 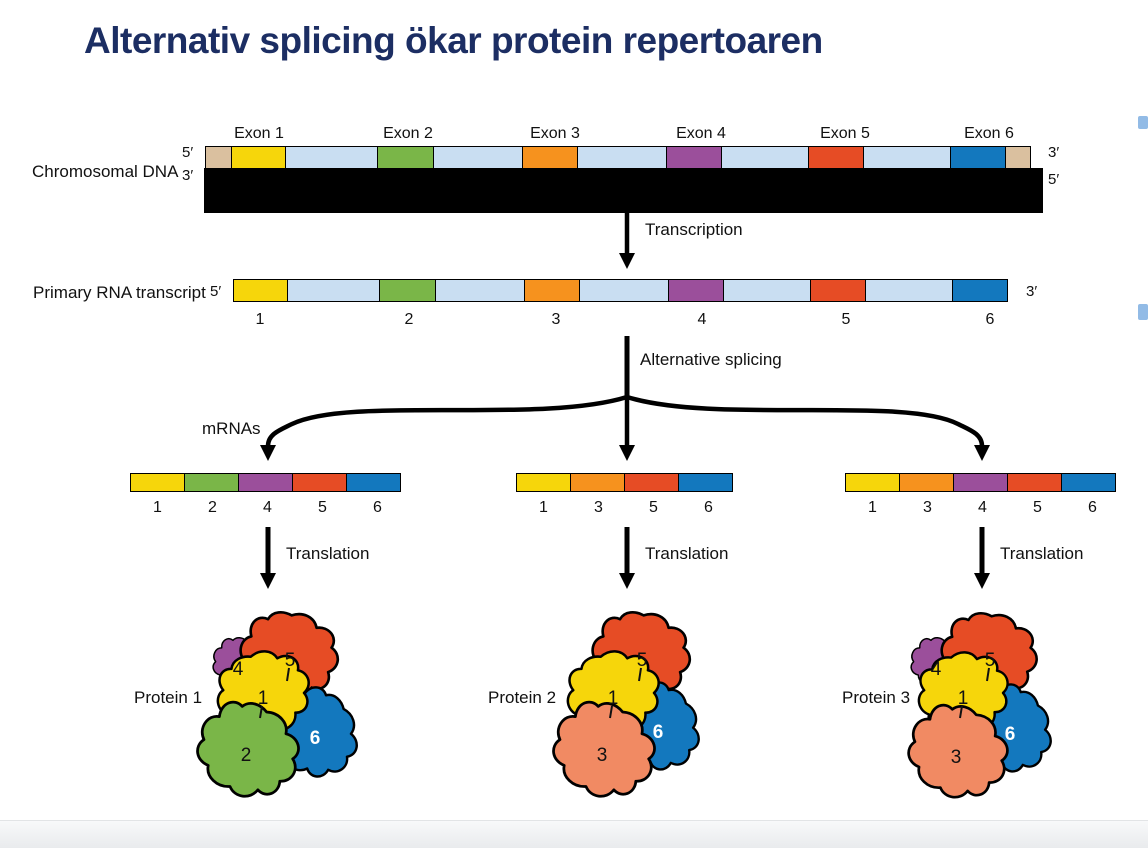 What do you see at coordinates (267, 482) in the screenshot?
I see `mrna-1-bar` at bounding box center [267, 482].